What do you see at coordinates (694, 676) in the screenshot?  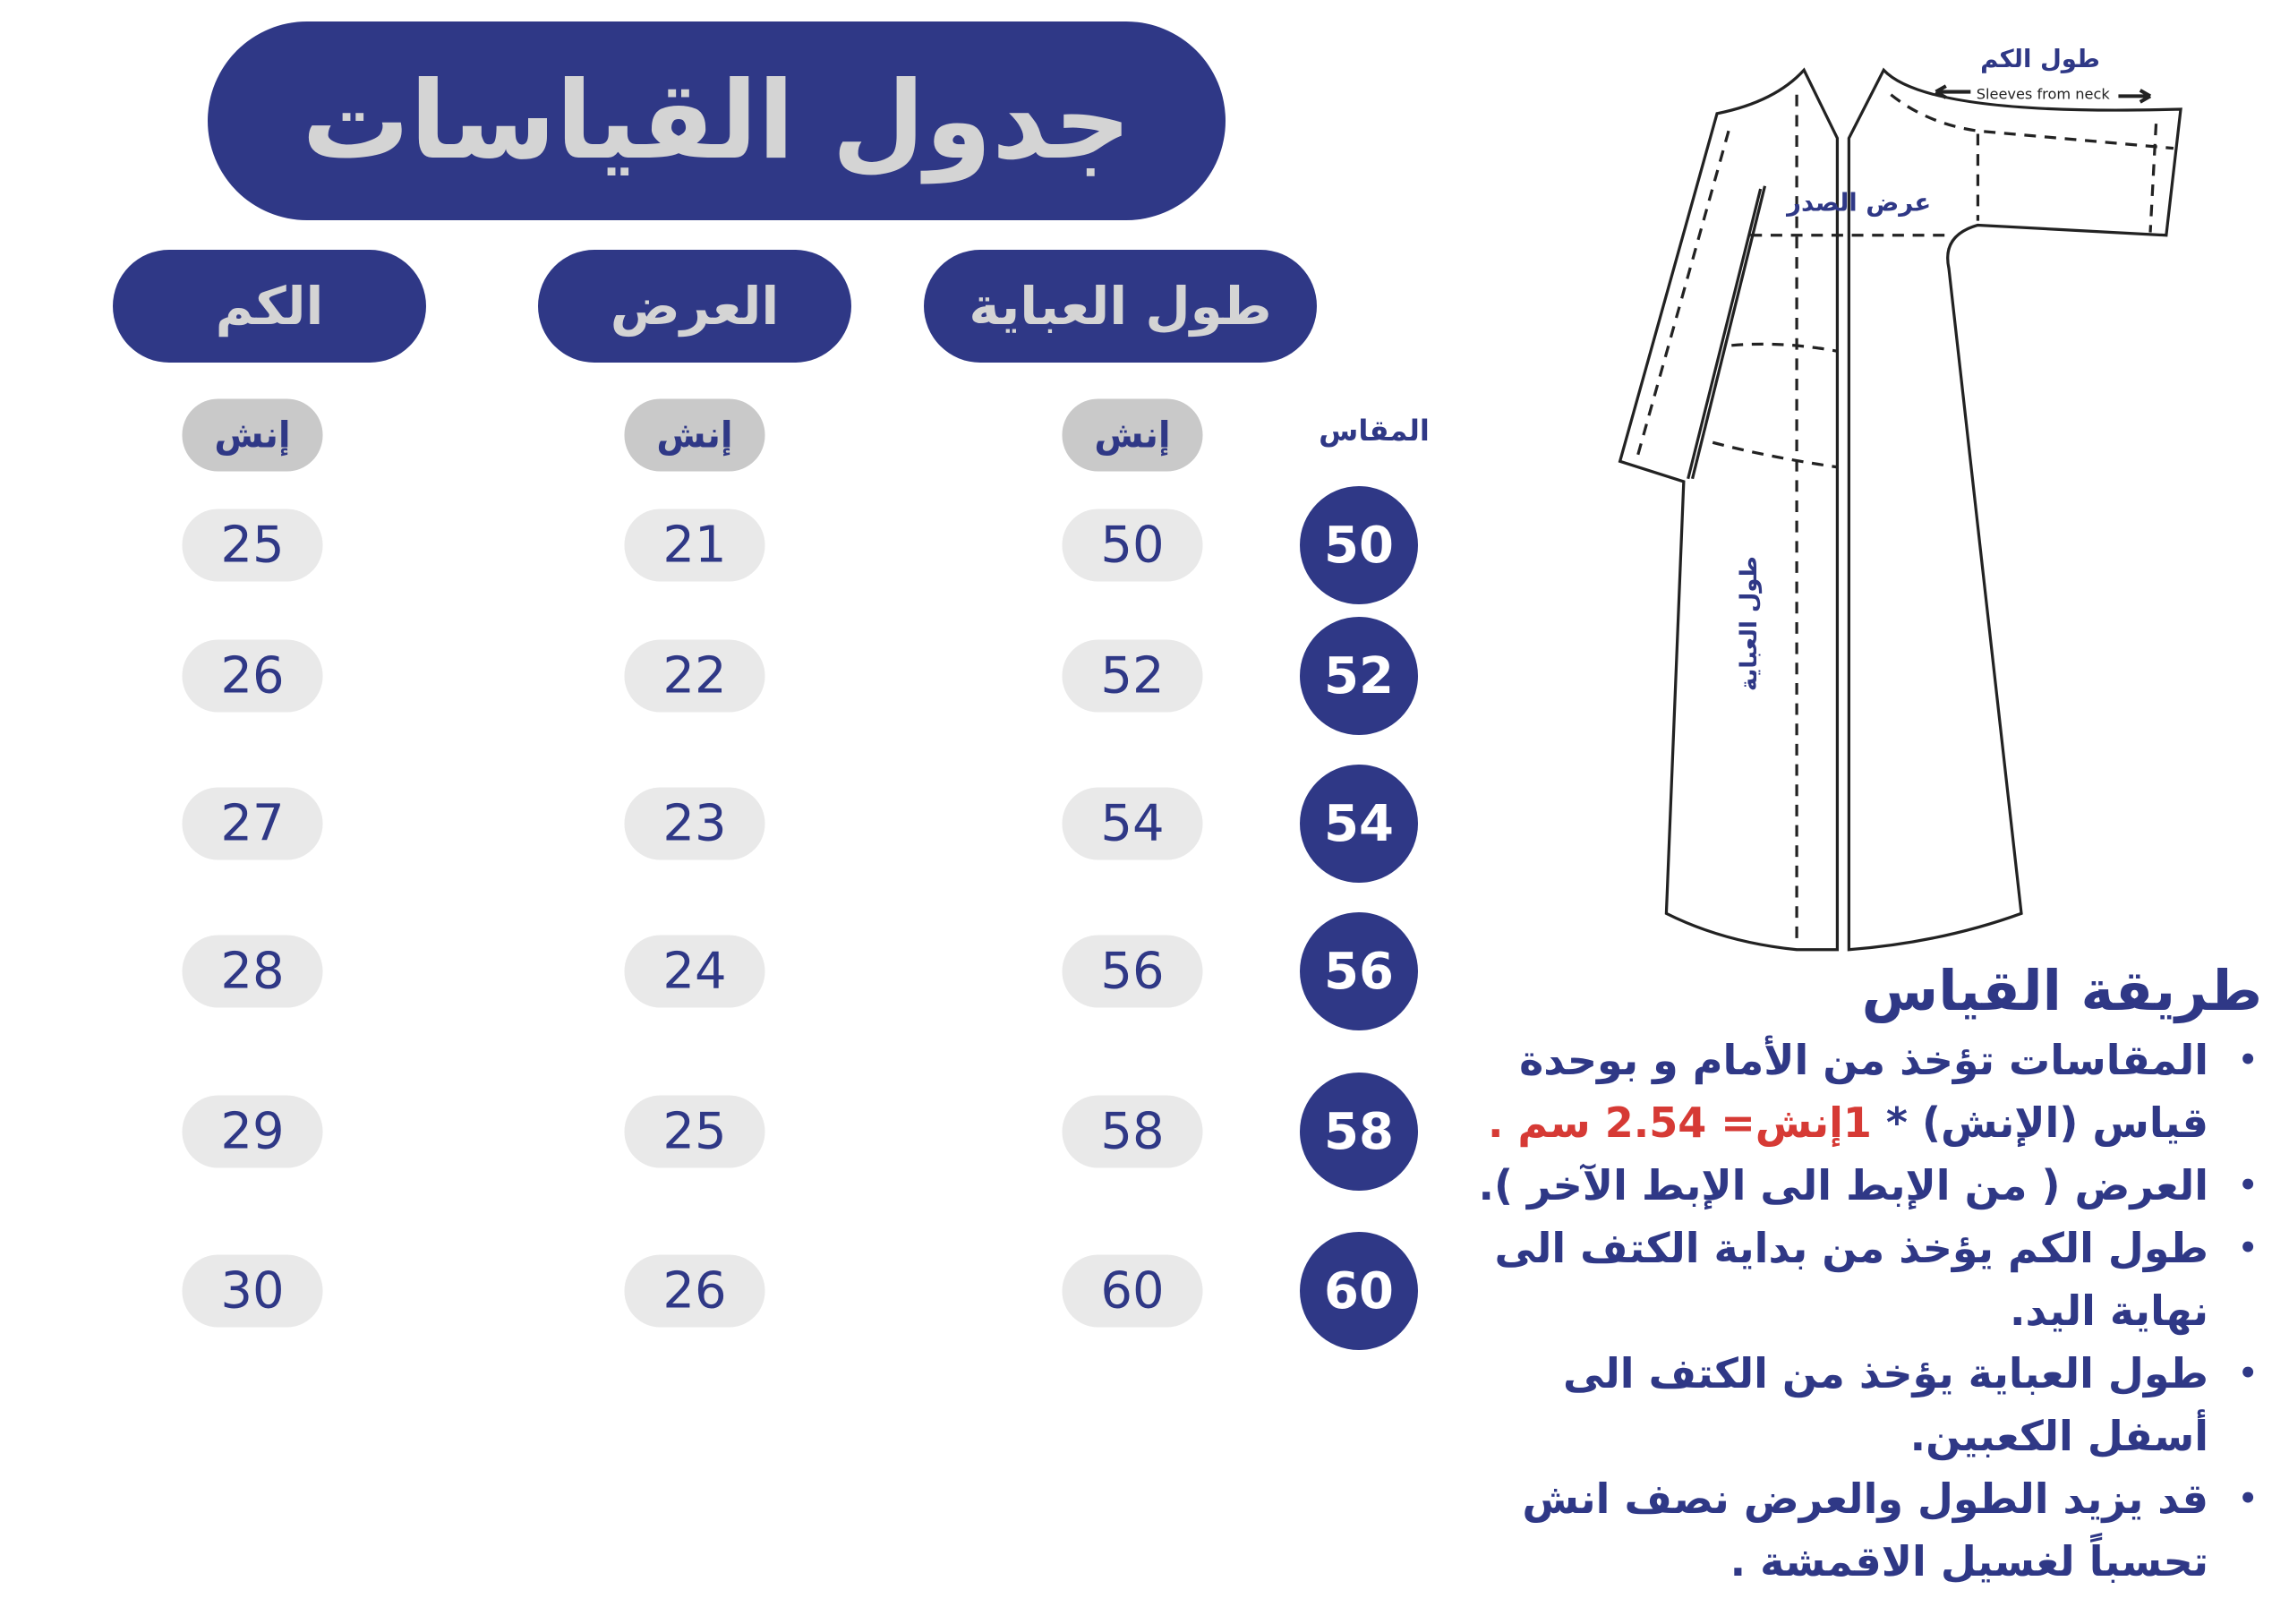 I see `table-cell: 22` at bounding box center [694, 676].